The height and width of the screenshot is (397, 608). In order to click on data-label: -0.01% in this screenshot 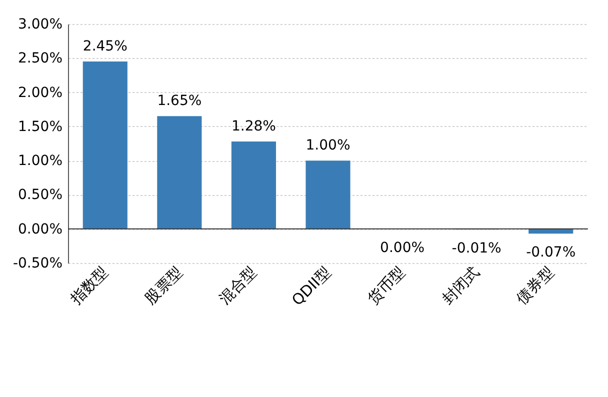, I will do `click(477, 248)`.